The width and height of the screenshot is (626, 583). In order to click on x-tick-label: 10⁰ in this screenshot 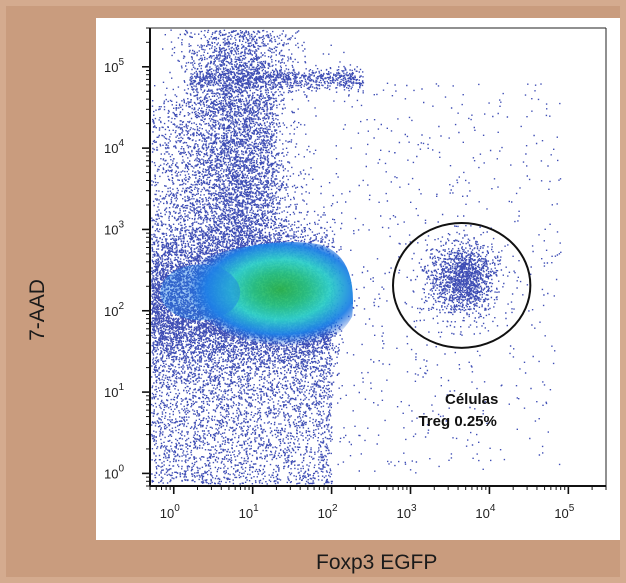, I will do `click(170, 512)`.